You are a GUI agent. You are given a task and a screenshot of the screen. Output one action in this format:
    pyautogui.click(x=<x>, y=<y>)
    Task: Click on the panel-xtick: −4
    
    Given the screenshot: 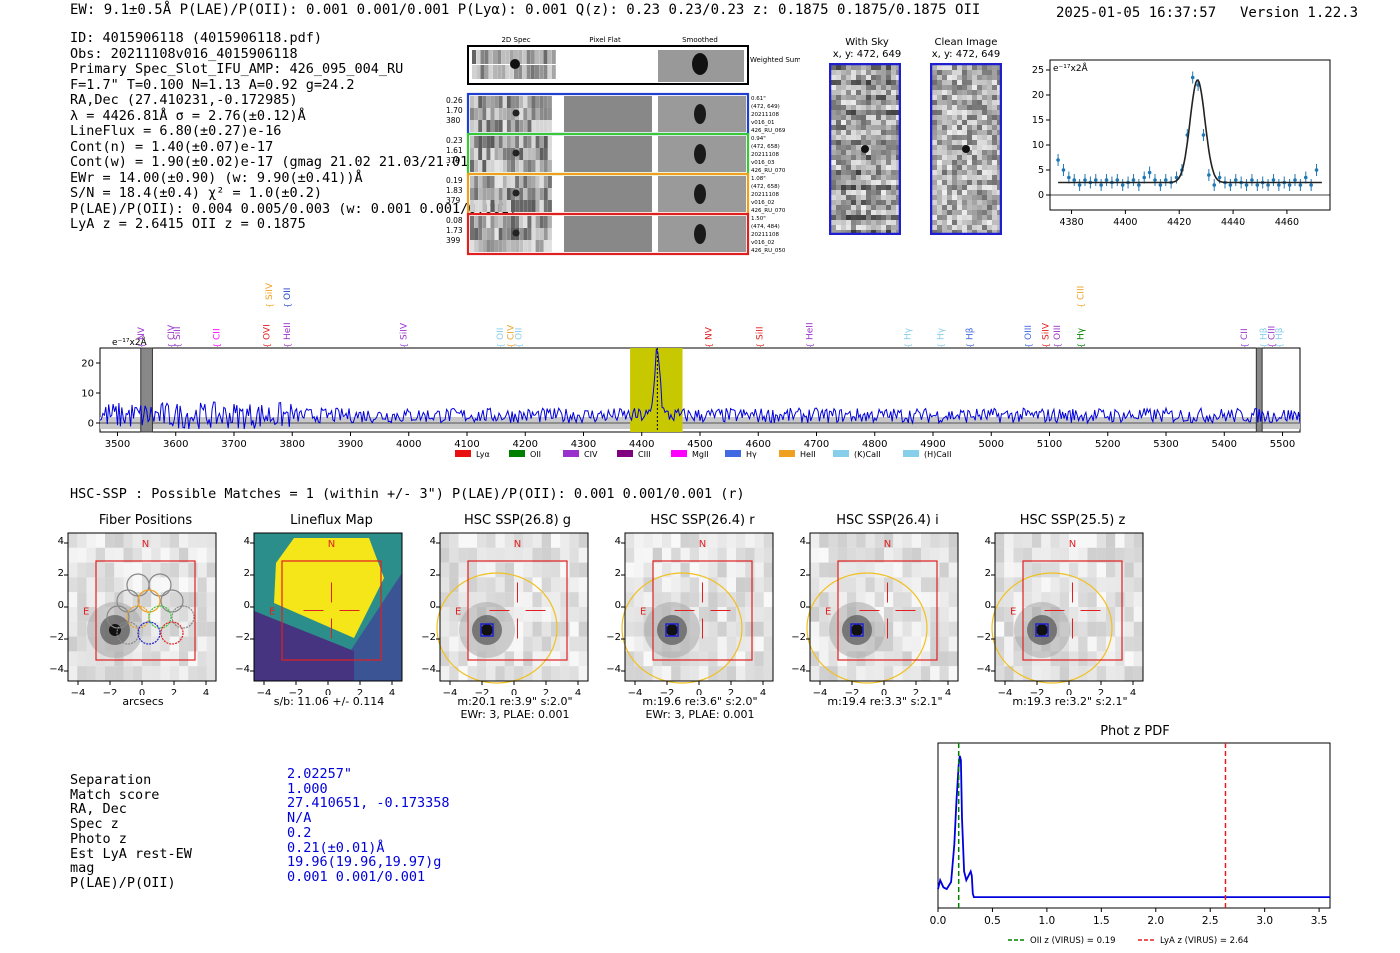 What is the action you would take?
    pyautogui.click(x=635, y=691)
    